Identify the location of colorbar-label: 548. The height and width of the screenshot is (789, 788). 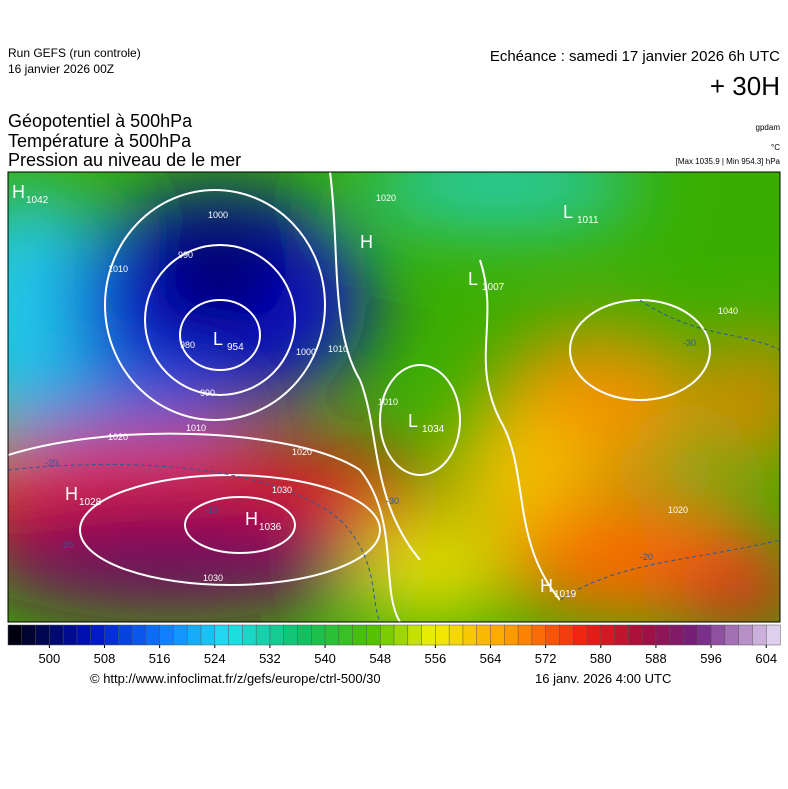
(380, 658).